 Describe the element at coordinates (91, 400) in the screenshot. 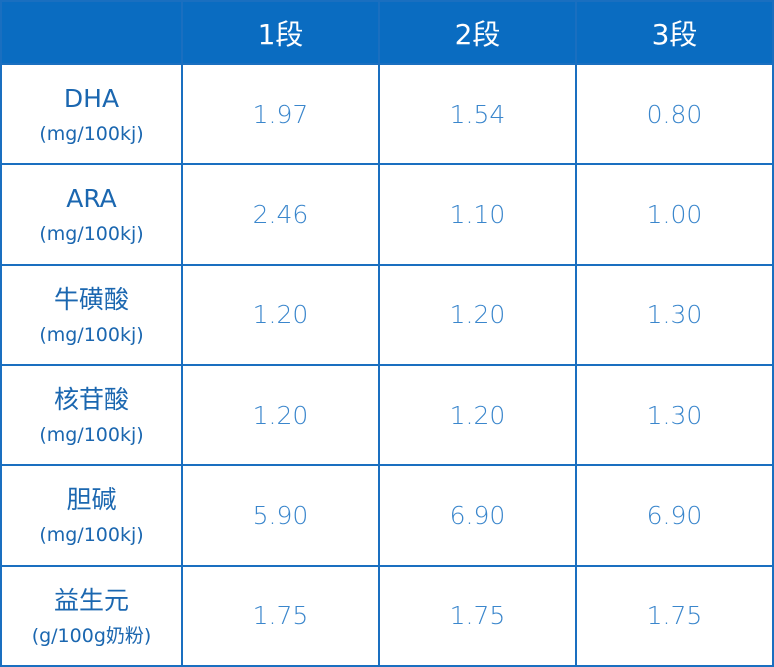

I see `nutrient-name: 核苷酸` at that location.